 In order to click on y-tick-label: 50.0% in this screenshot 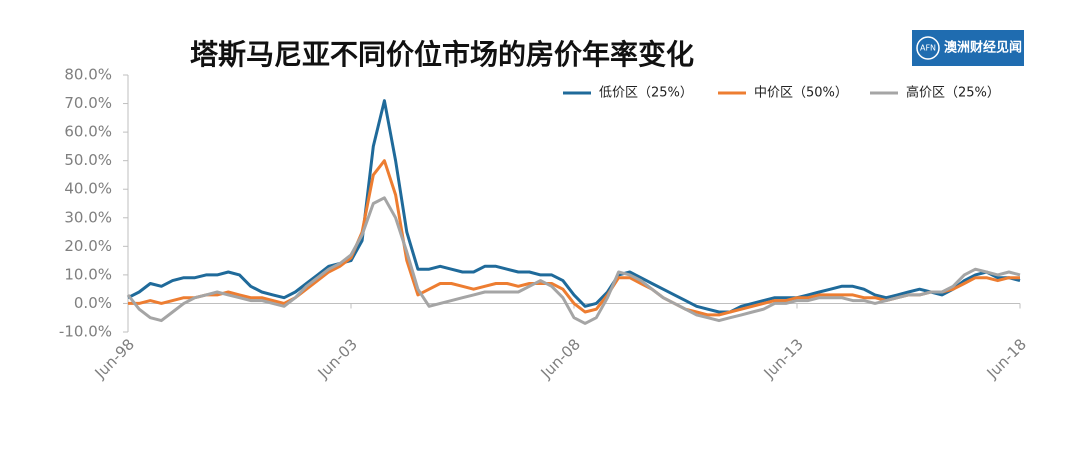, I will do `click(88, 160)`.